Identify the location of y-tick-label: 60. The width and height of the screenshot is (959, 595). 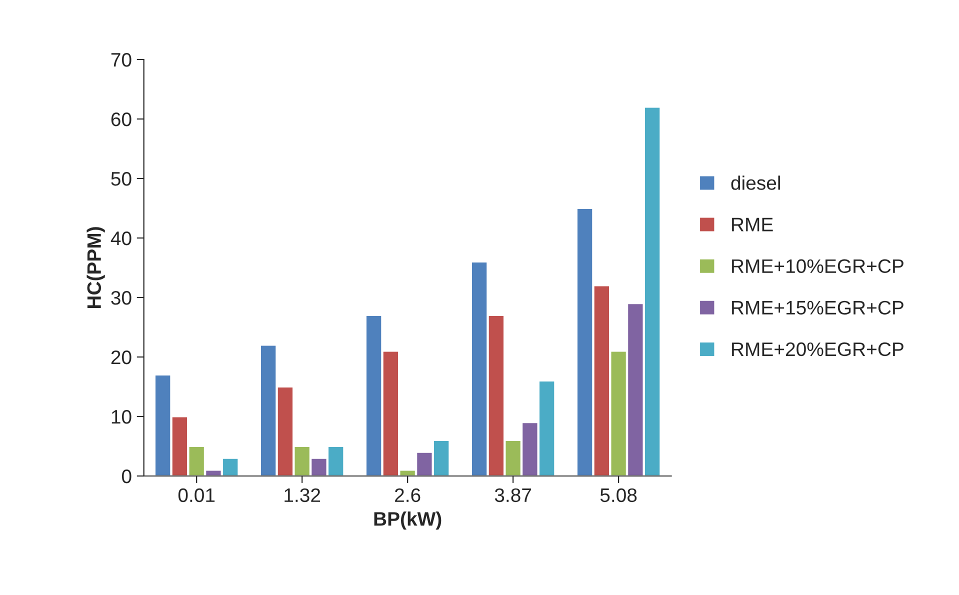
(121, 119).